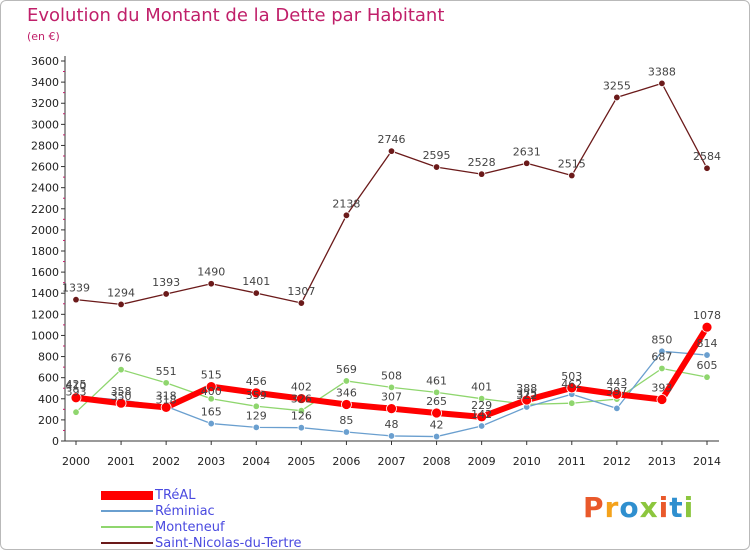 The width and height of the screenshot is (750, 550). I want to click on data-label: 3388, so click(662, 71).